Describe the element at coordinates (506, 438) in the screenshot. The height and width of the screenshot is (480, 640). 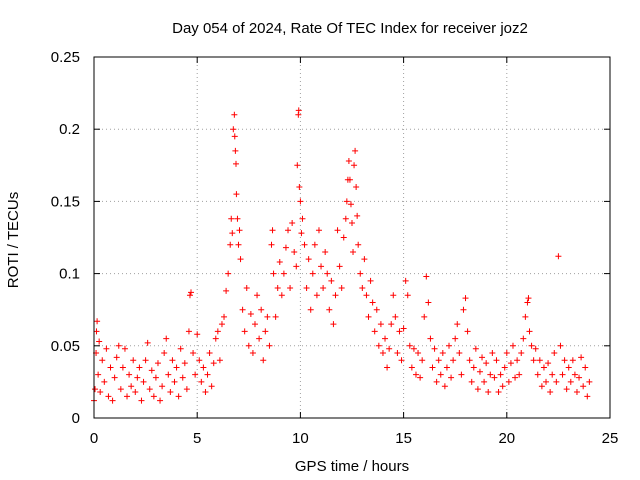
I see `x-tick-label: 20` at that location.